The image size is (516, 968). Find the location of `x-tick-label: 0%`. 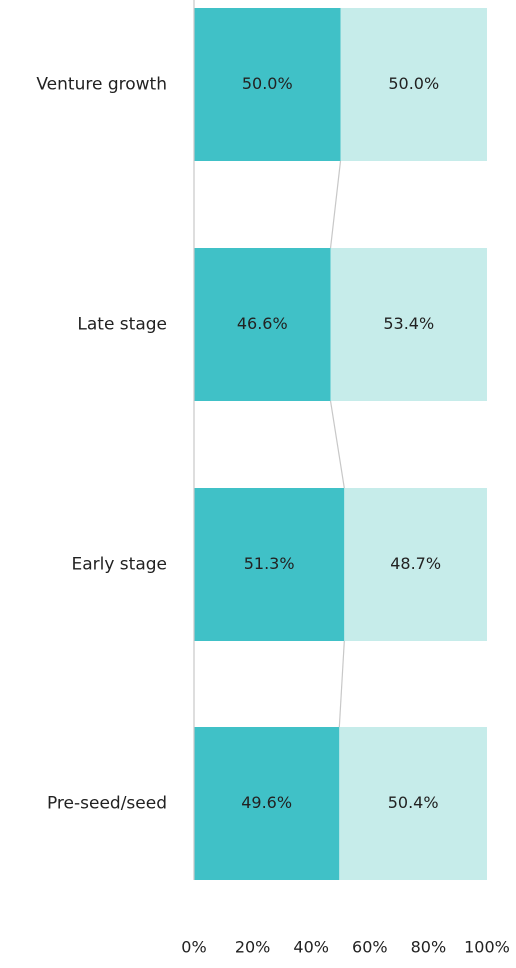

x-tick-label: 0% is located at coordinates (193, 947).